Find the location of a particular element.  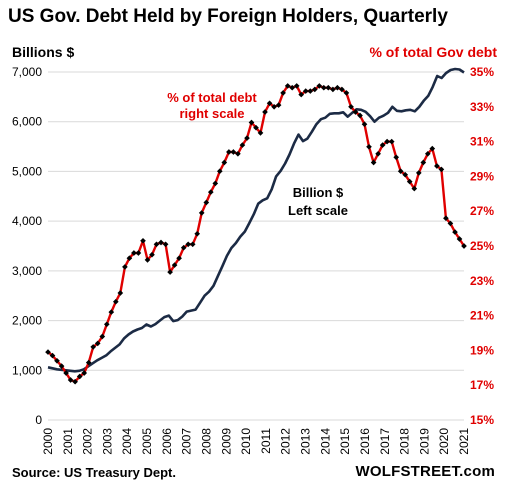

left-tick-label: 1,000 is located at coordinates (27, 370).